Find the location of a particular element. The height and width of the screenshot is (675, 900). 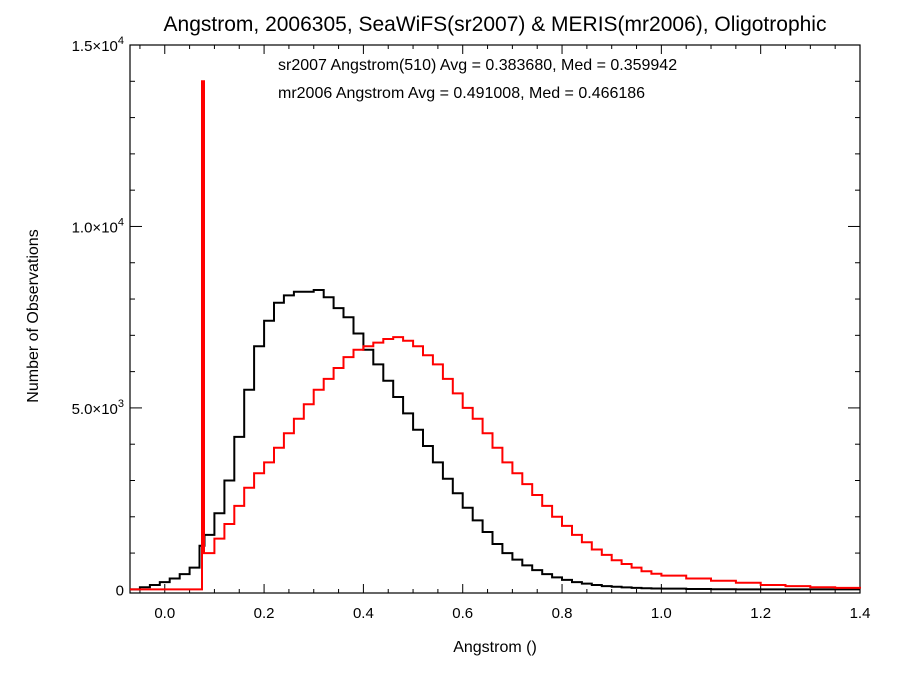

y-tick-label-2: 1.0×10⁴ is located at coordinates (98, 226).